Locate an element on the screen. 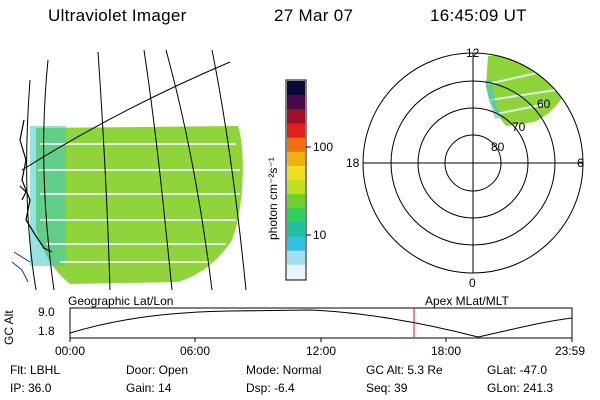  status-door: Door: Open is located at coordinates (157, 370).